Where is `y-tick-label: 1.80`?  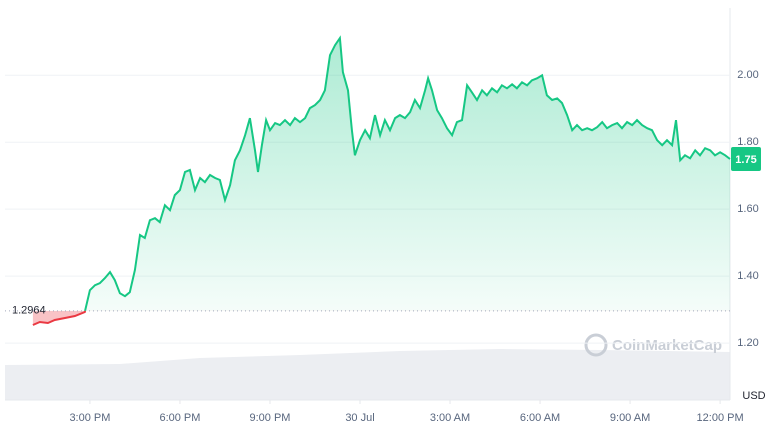 y-tick-label: 1.80 is located at coordinates (747, 142).